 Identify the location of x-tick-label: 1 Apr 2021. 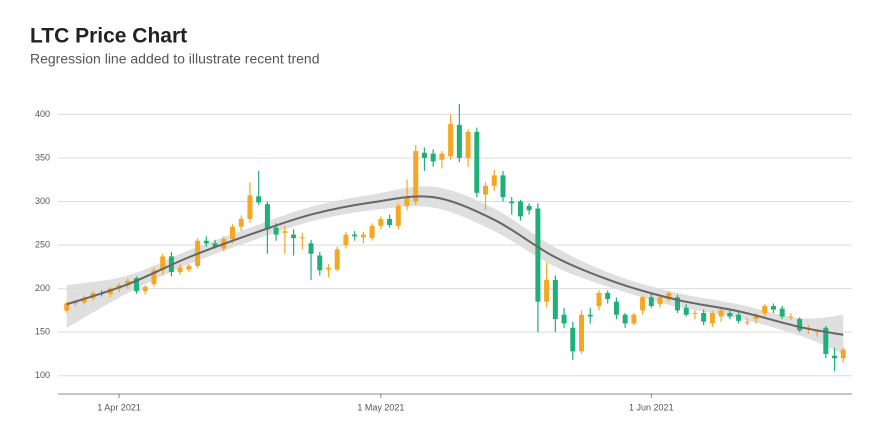
(119, 407).